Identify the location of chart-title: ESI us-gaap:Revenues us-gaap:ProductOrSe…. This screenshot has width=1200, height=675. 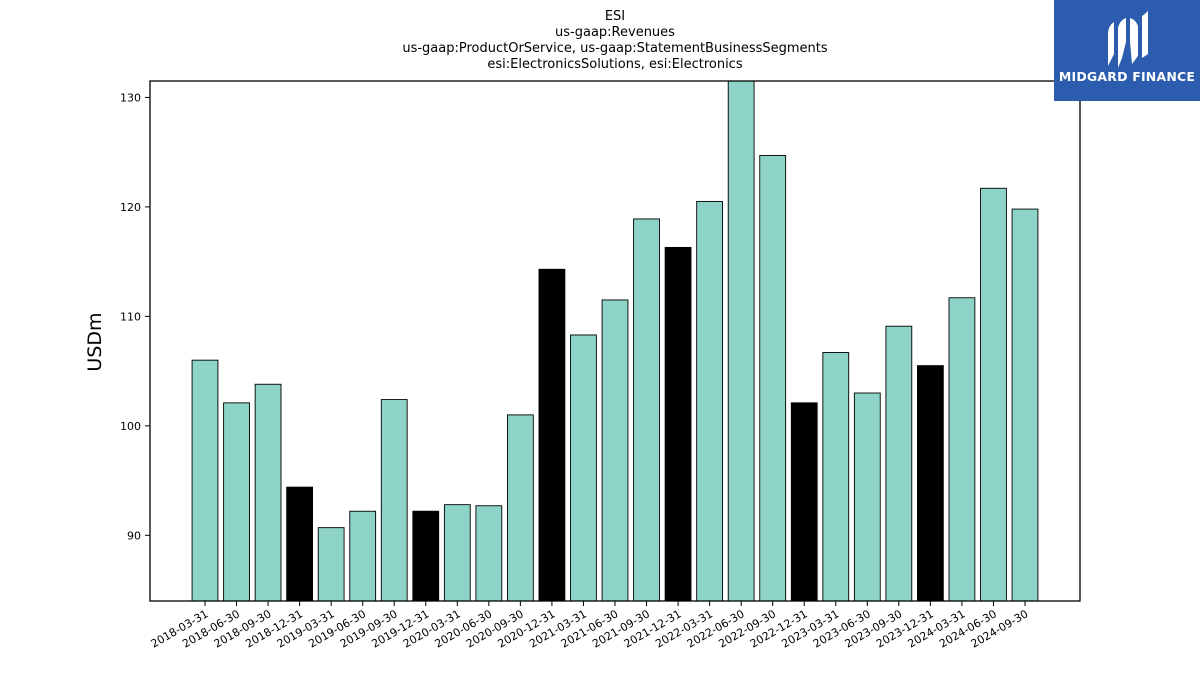
(615, 40).